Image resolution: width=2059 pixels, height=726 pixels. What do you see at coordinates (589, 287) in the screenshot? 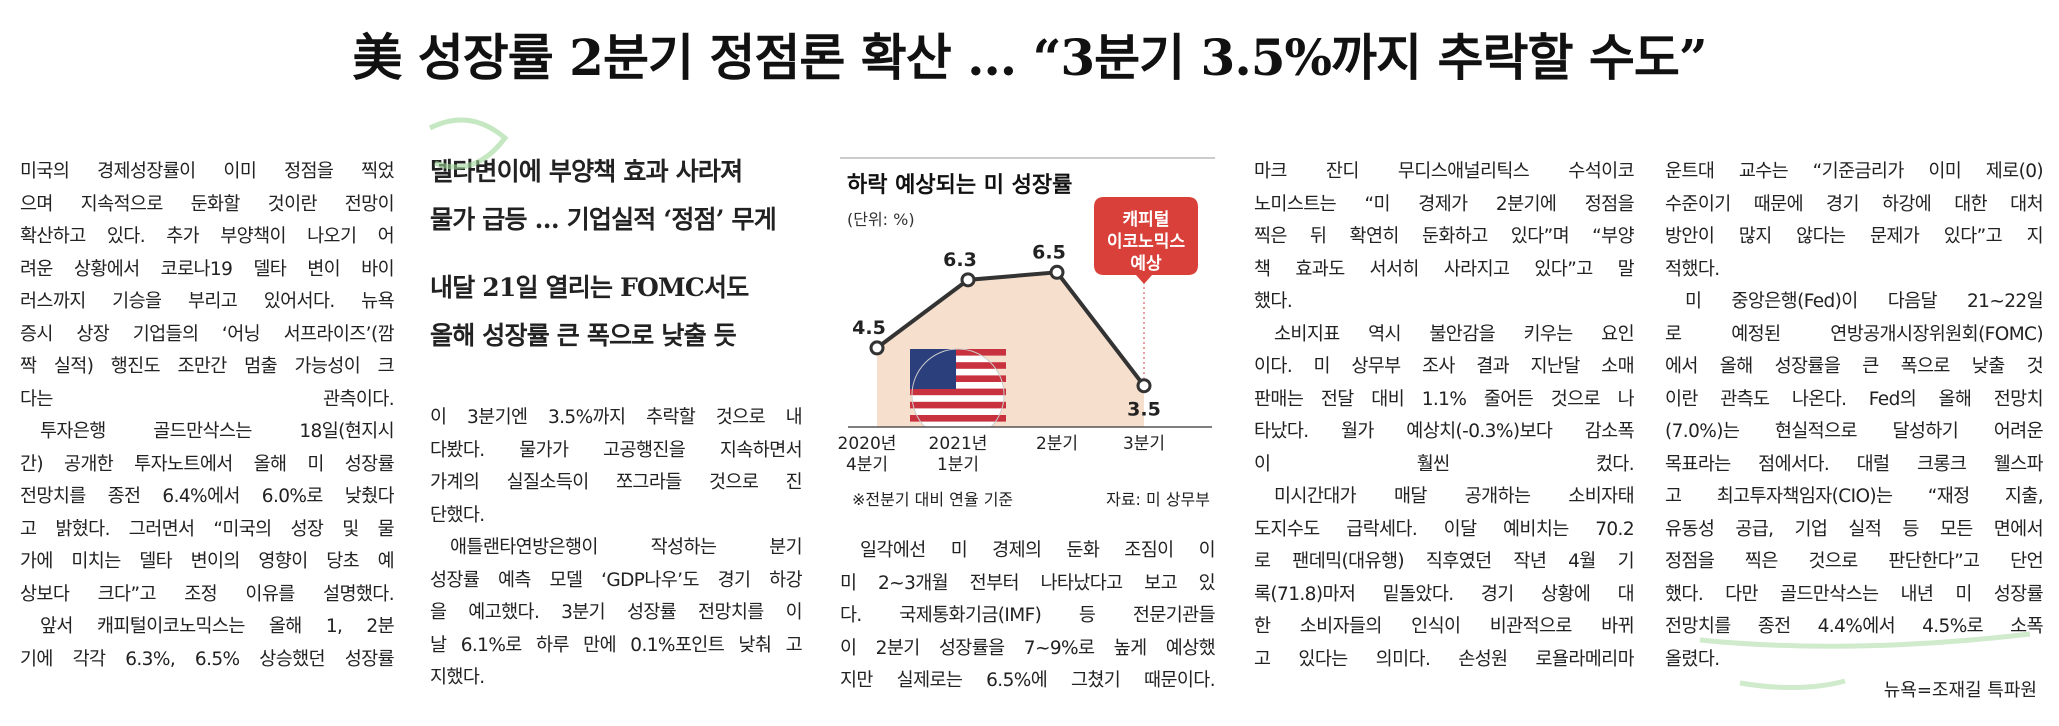
I see `subhead: 내달 21일 열리는 FOMC서도` at bounding box center [589, 287].